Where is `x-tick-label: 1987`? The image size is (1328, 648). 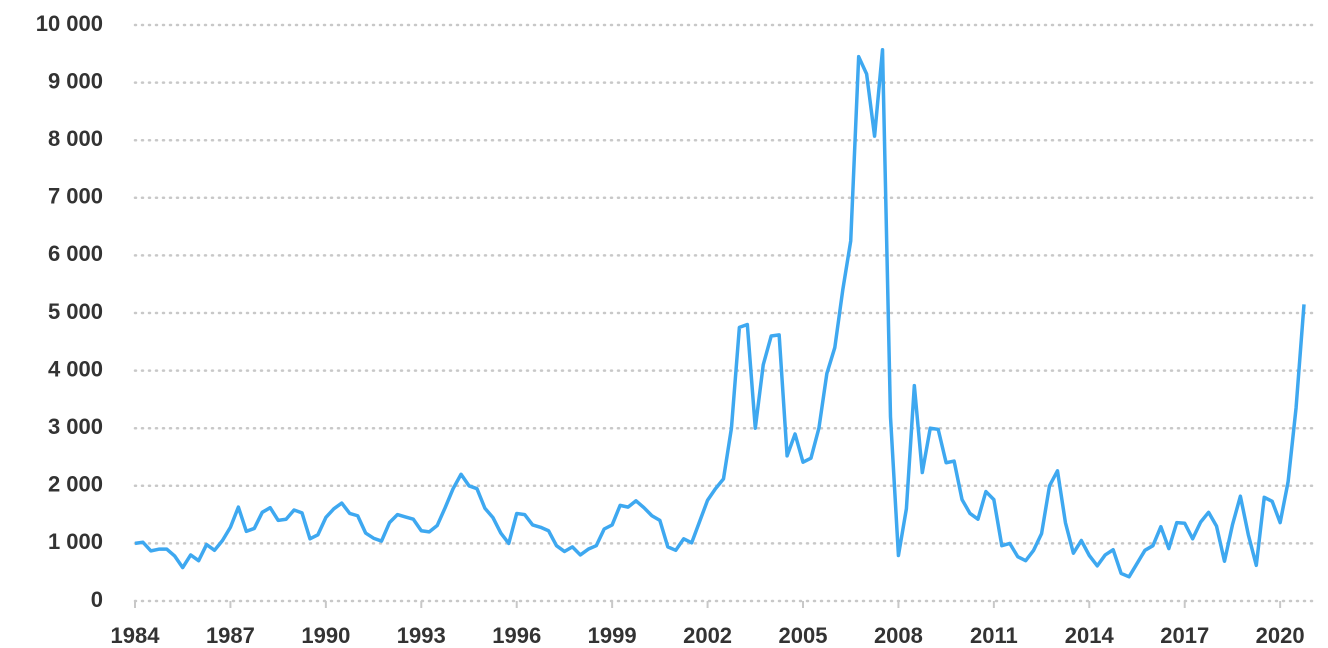 x-tick-label: 1987 is located at coordinates (230, 635).